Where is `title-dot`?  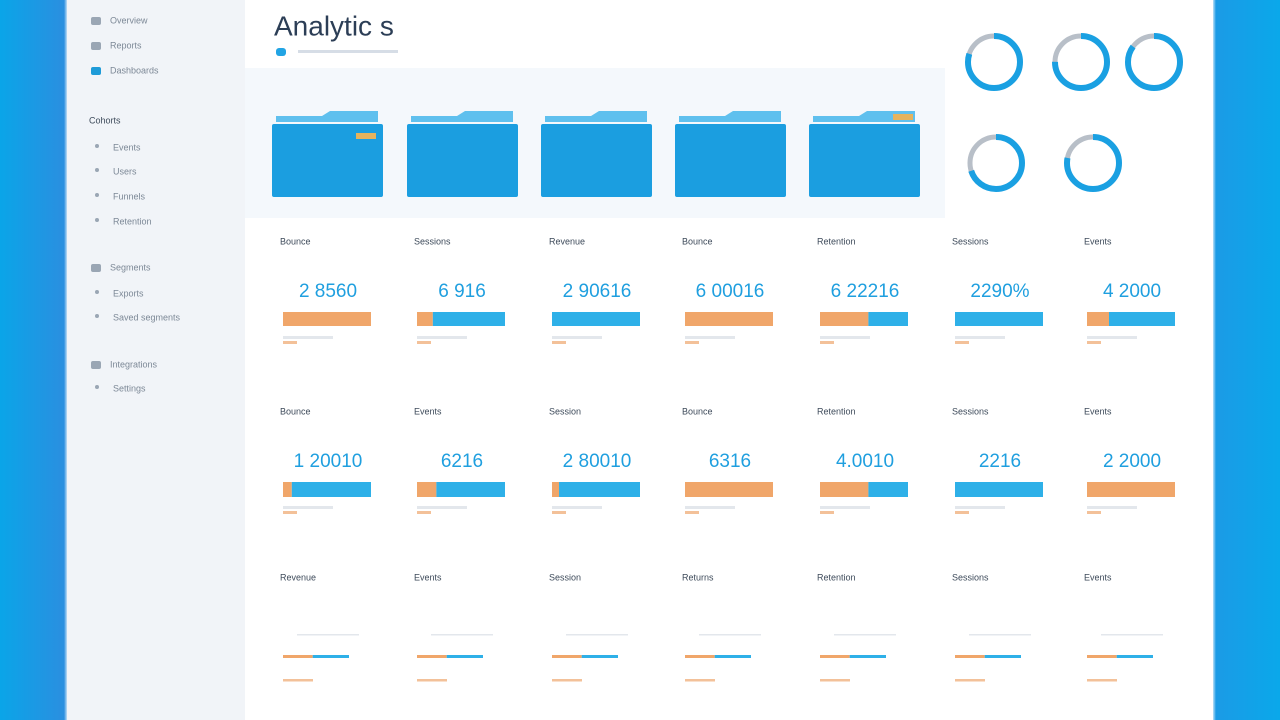
title-dot is located at coordinates (281, 52).